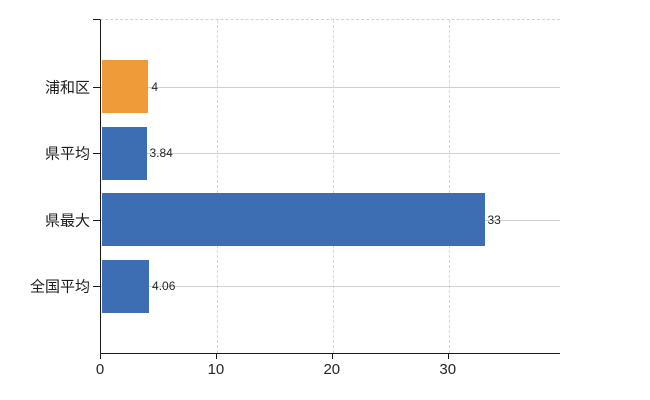 The image size is (650, 400). Describe the element at coordinates (155, 86) in the screenshot. I see `value-label: 4` at that location.